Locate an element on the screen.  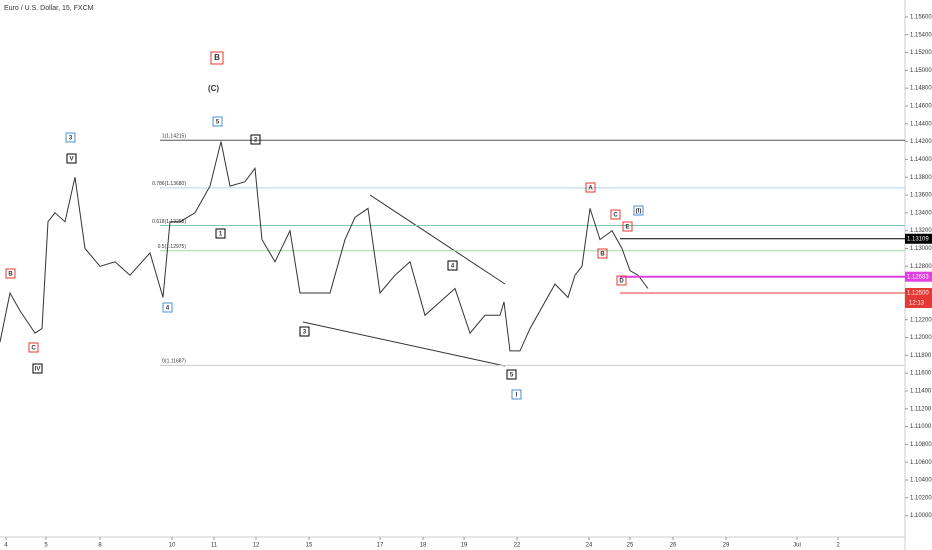
wave-label: E is located at coordinates (627, 228).